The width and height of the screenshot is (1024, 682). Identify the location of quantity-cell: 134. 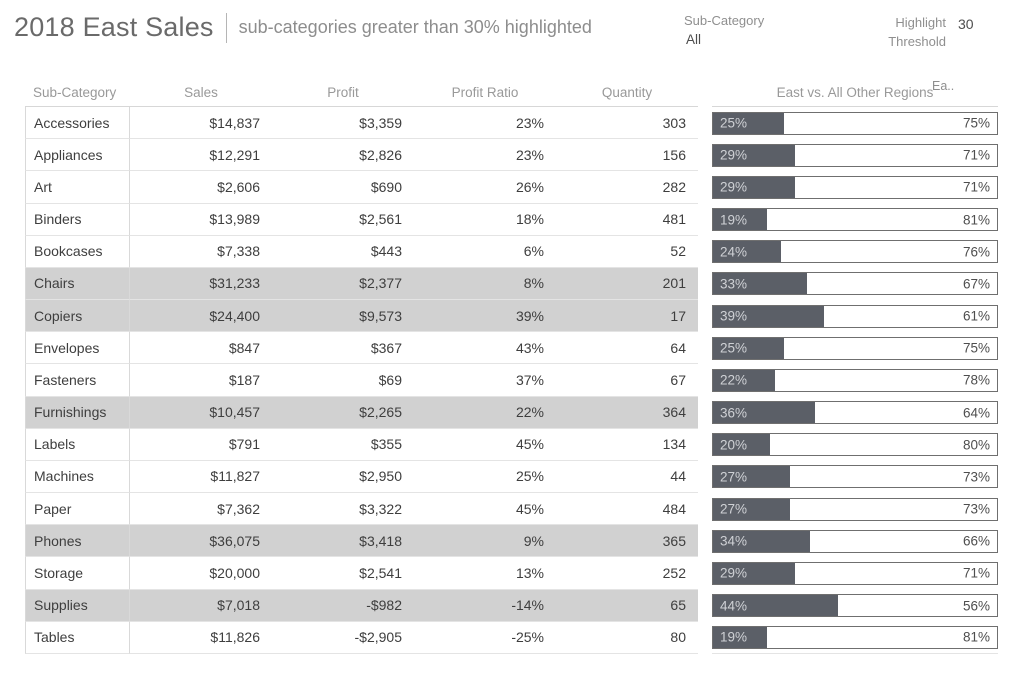
(627, 445).